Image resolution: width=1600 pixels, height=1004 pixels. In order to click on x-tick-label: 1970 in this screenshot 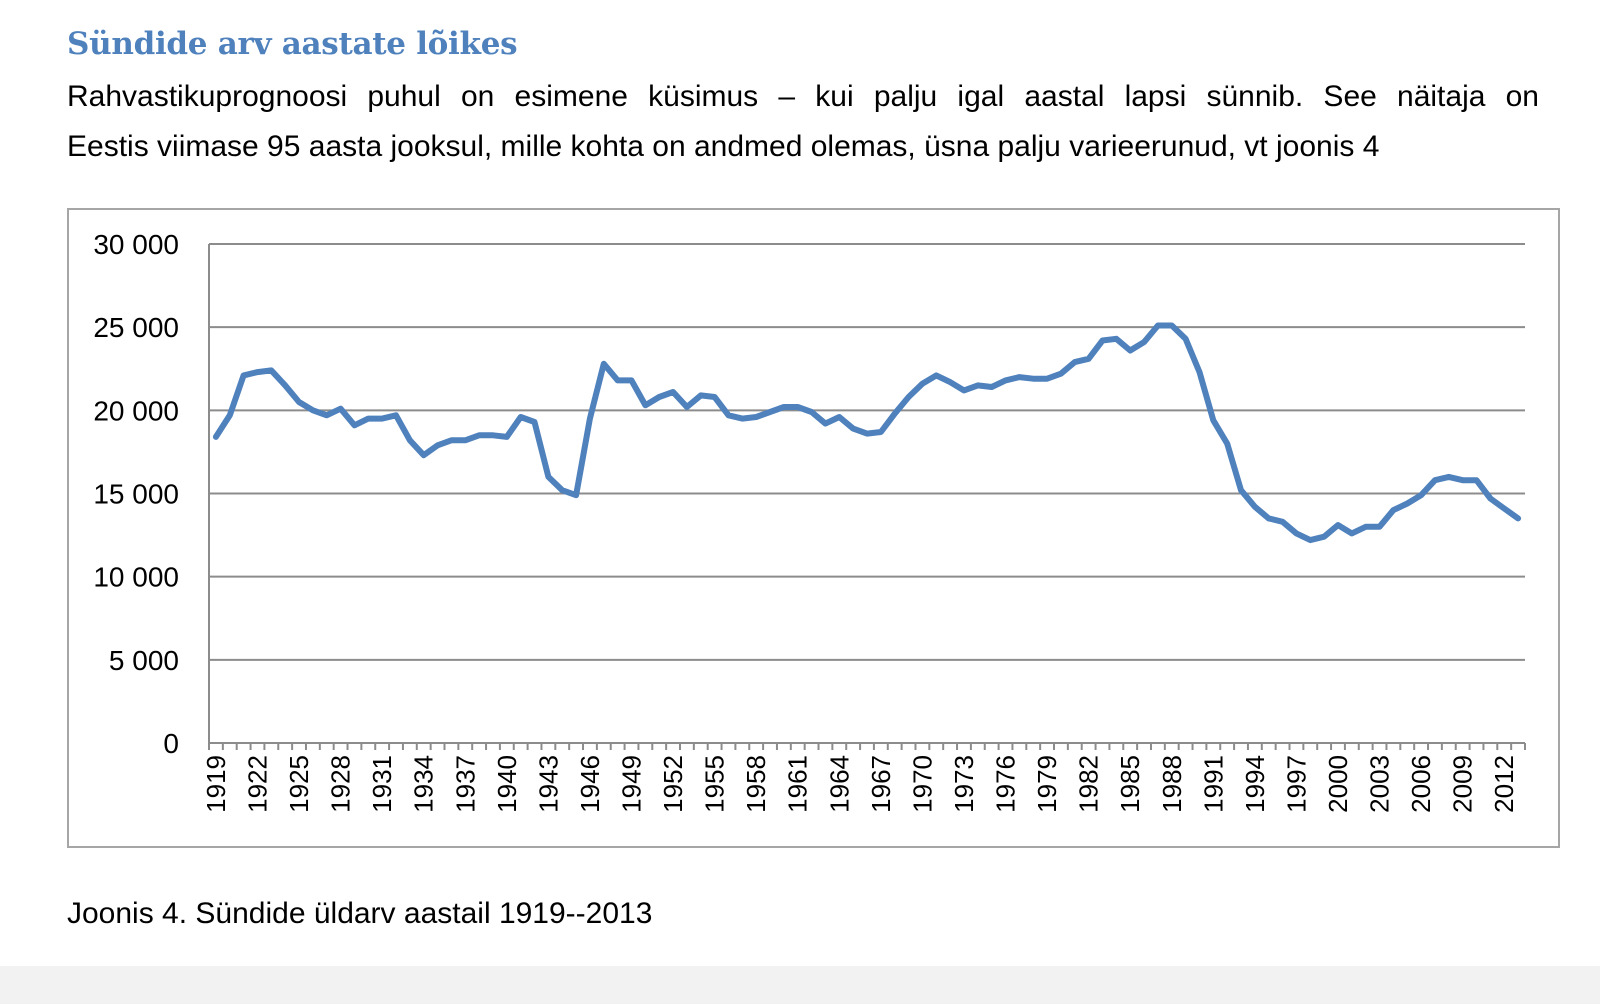, I will do `click(922, 784)`.